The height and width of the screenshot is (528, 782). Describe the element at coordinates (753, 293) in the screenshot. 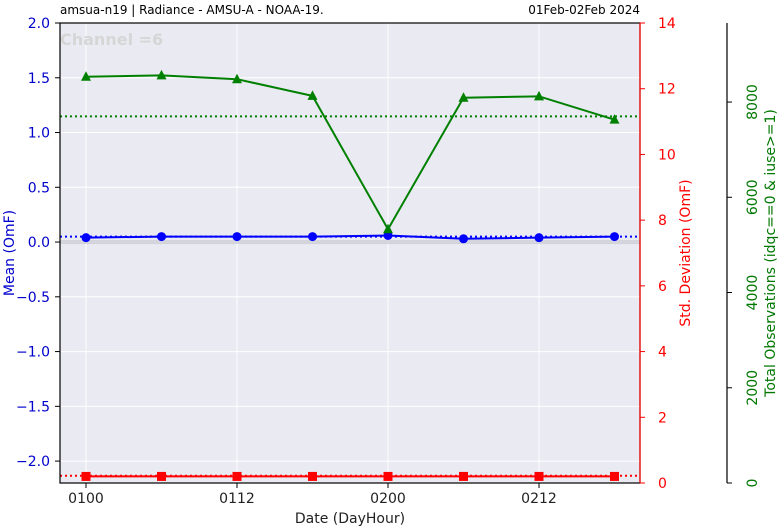

I see `right2-tick-label: 4000` at that location.